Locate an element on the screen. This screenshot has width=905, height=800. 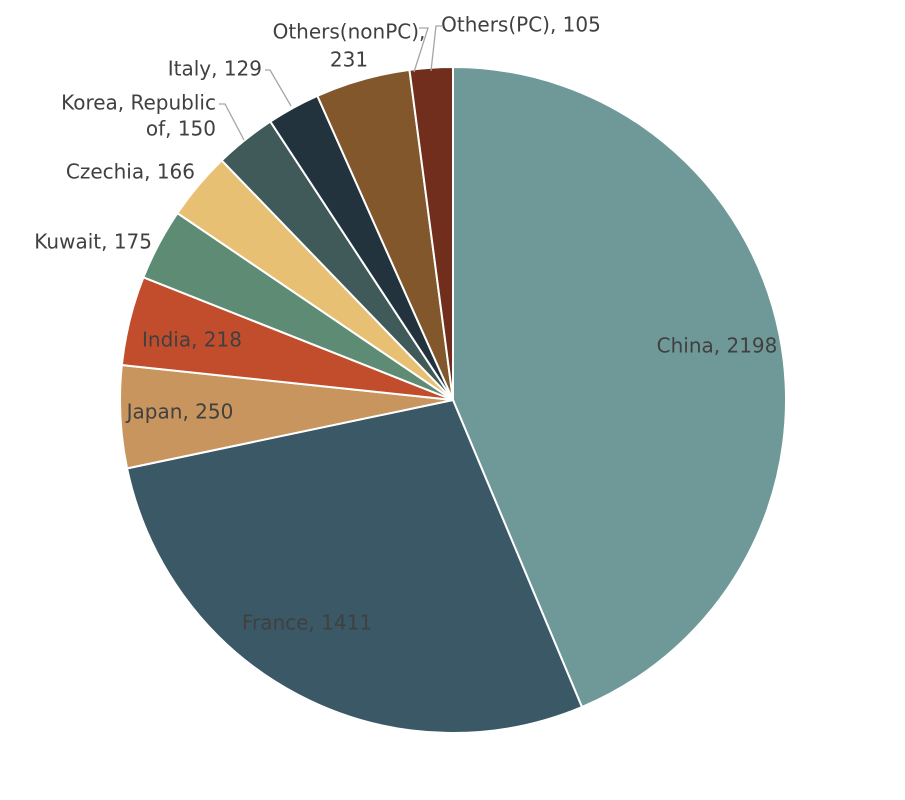
data-label-france: France, 1411 is located at coordinates (307, 623).